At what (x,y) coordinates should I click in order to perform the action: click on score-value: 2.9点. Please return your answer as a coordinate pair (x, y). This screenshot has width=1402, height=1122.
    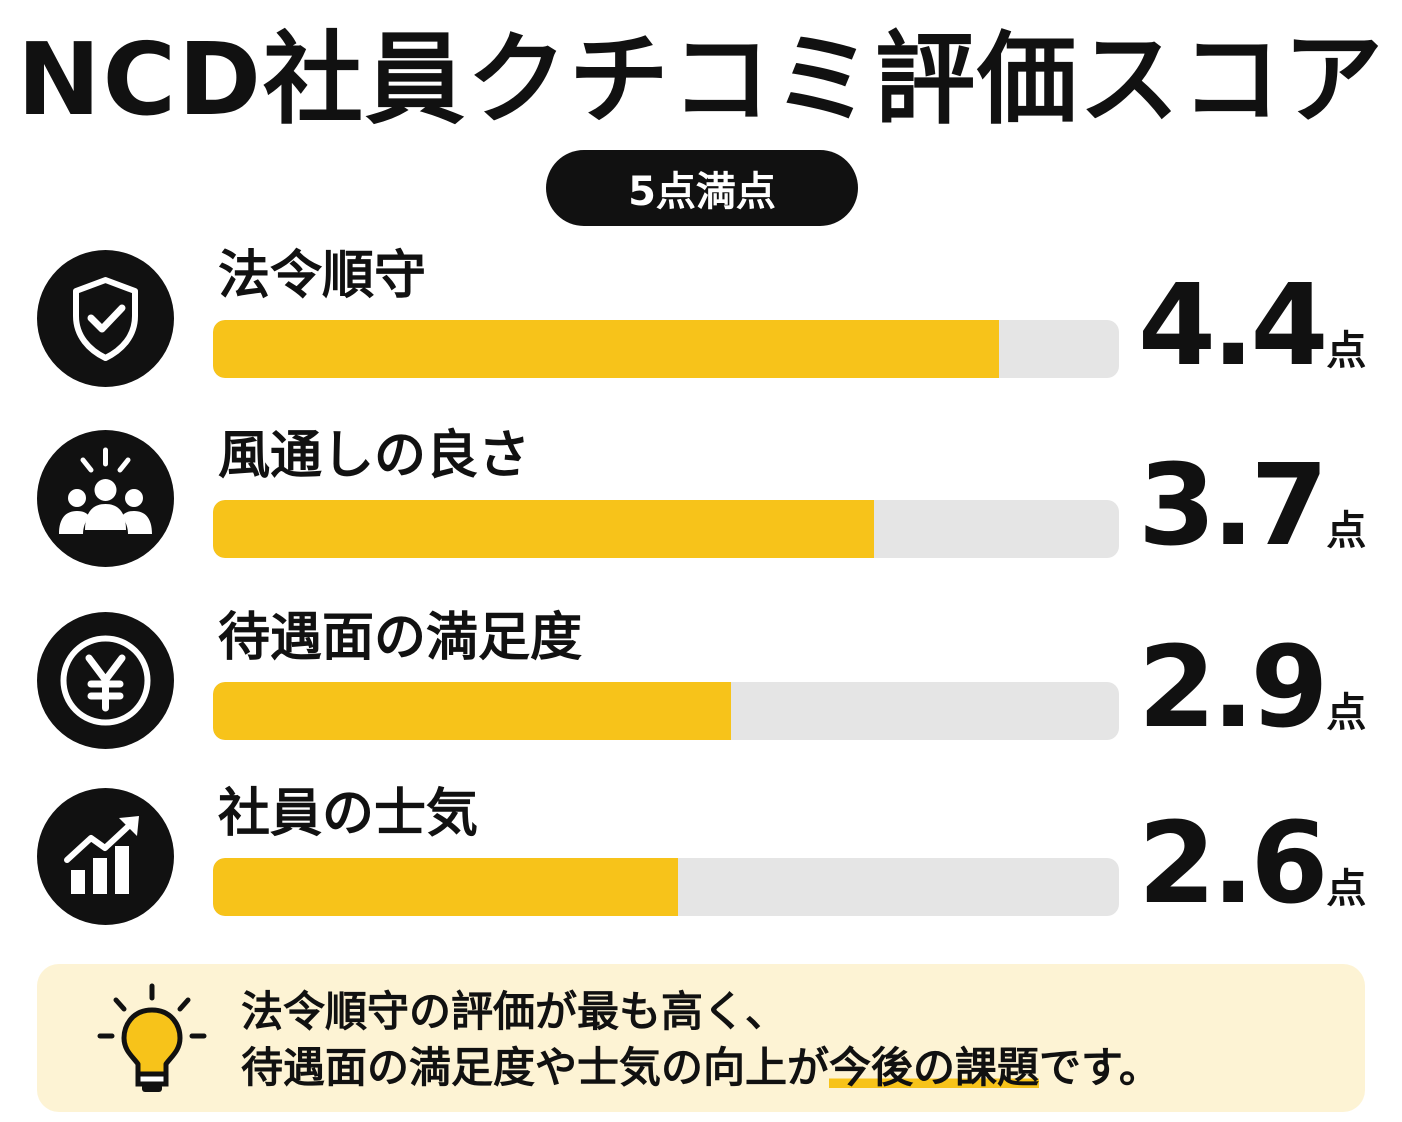
    Looking at the image, I should click on (1252, 688).